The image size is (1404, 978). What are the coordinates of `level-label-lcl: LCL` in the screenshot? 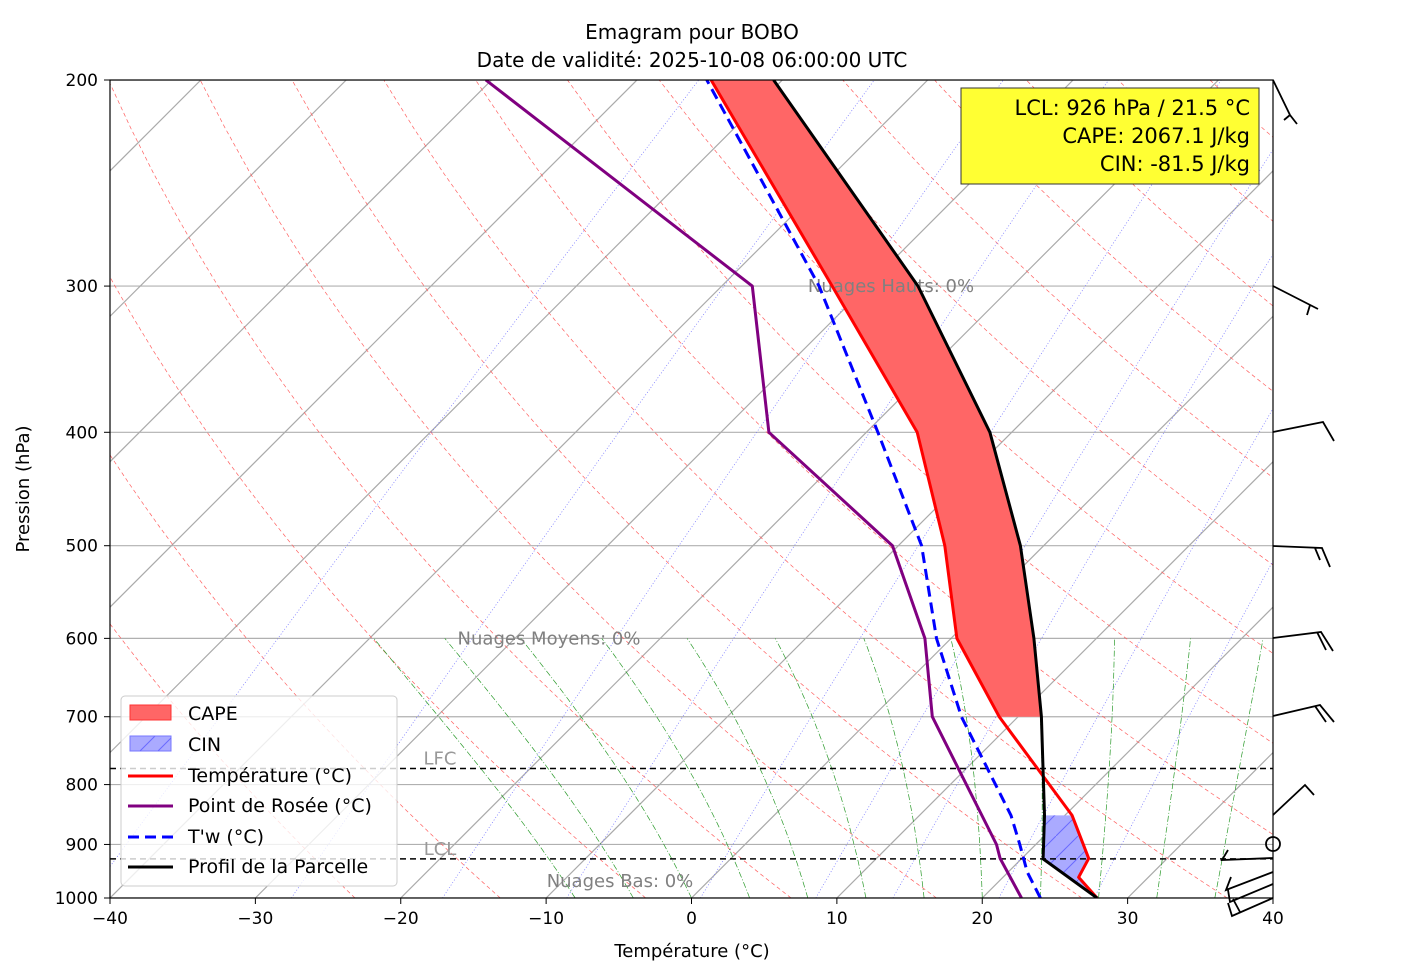 It's located at (440, 849).